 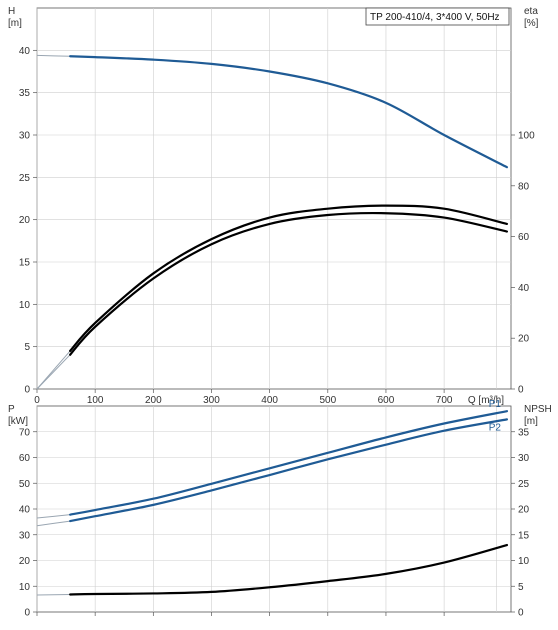 I want to click on bottom-y2tick-label-25: 25, so click(x=524, y=484).